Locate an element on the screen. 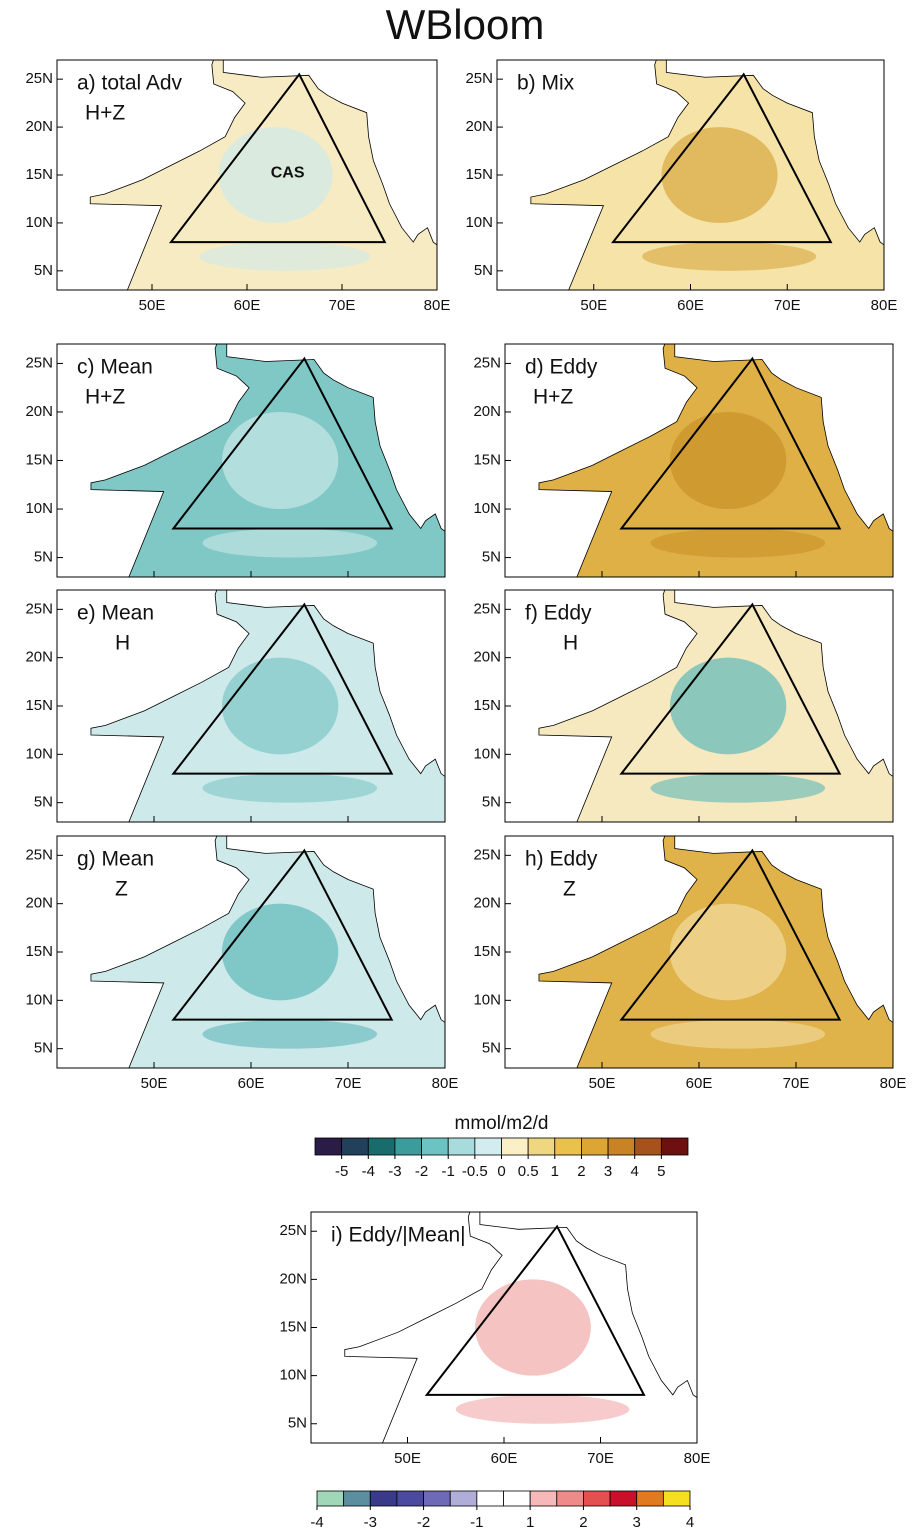 The height and width of the screenshot is (1539, 912). panel-label: h) Eddy is located at coordinates (561, 859).